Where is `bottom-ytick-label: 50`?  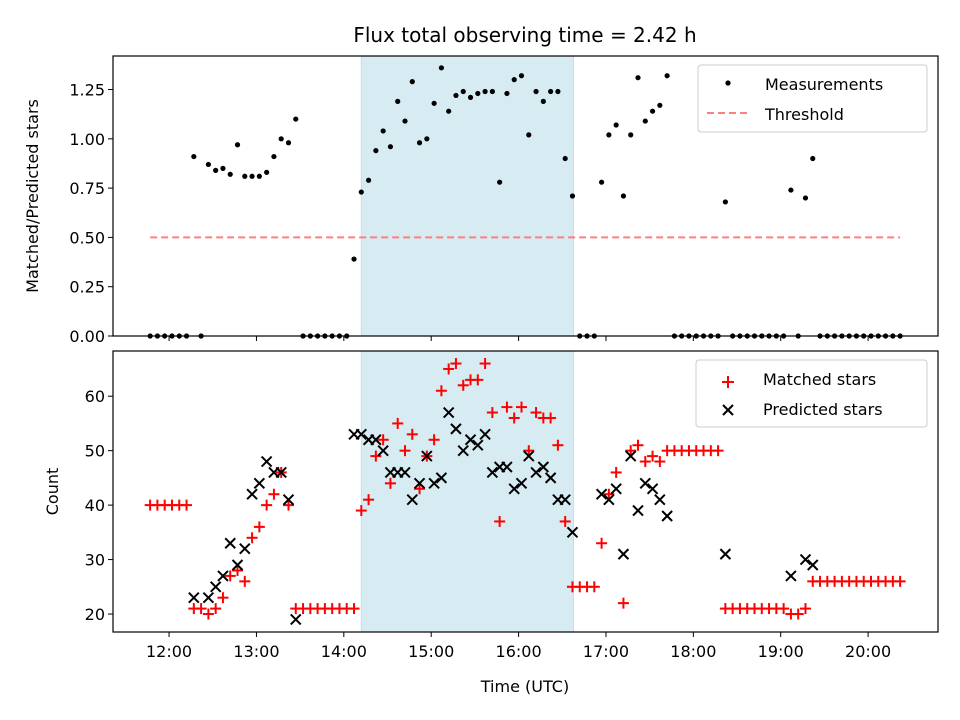
bottom-ytick-label: 50 is located at coordinates (95, 451).